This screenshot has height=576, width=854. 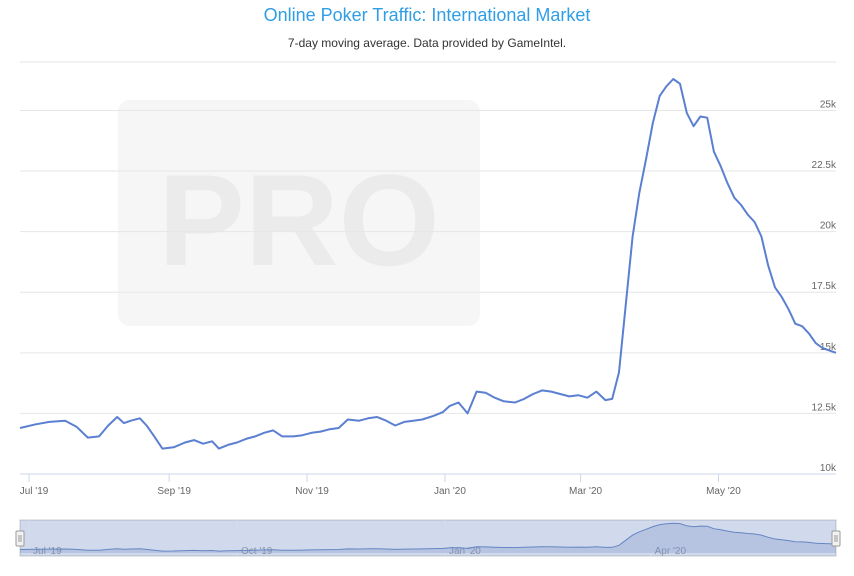 I want to click on y-tick-label: 10k, so click(x=828, y=468).